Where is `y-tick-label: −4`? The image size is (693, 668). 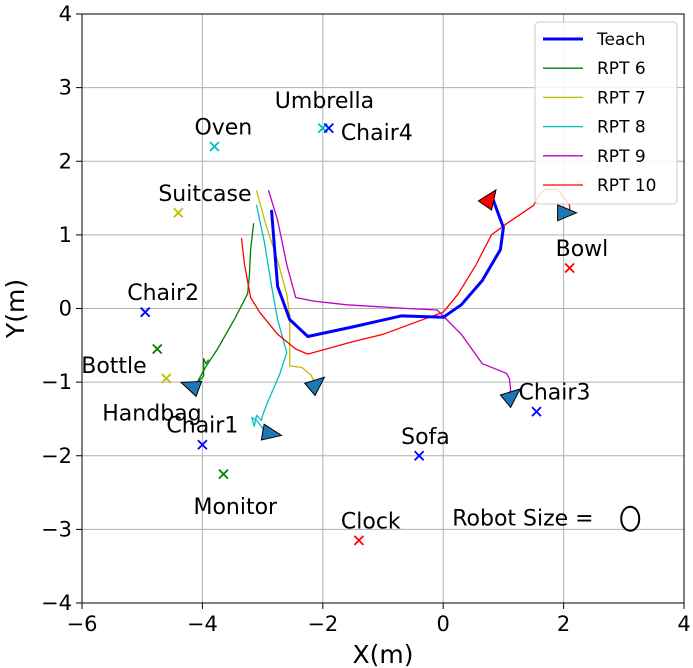
y-tick-label: −4 is located at coordinates (56, 603).